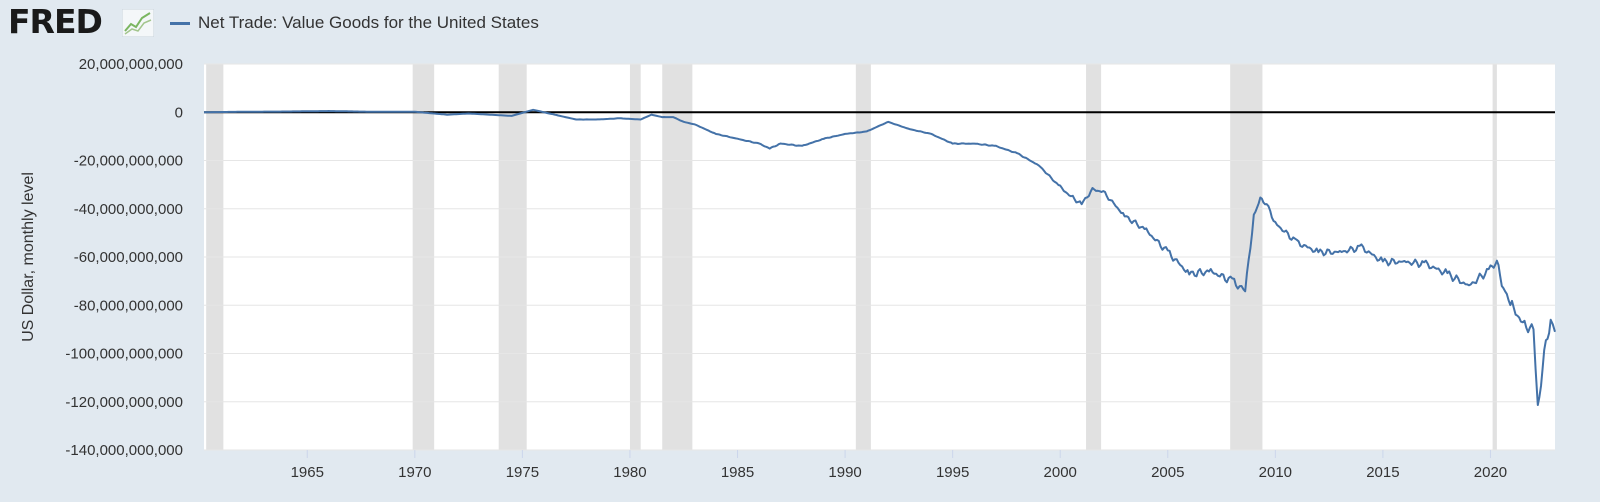 The height and width of the screenshot is (502, 1600). Describe the element at coordinates (124, 354) in the screenshot. I see `y-tick-label: -100,000,000,000` at that location.